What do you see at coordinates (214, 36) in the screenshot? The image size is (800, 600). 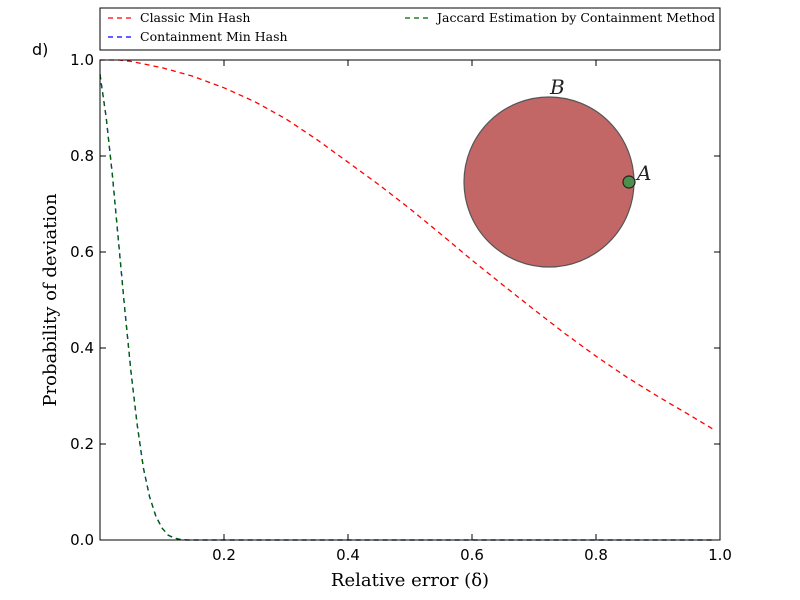 I see `legend-label: Containment Min Hash` at bounding box center [214, 36].